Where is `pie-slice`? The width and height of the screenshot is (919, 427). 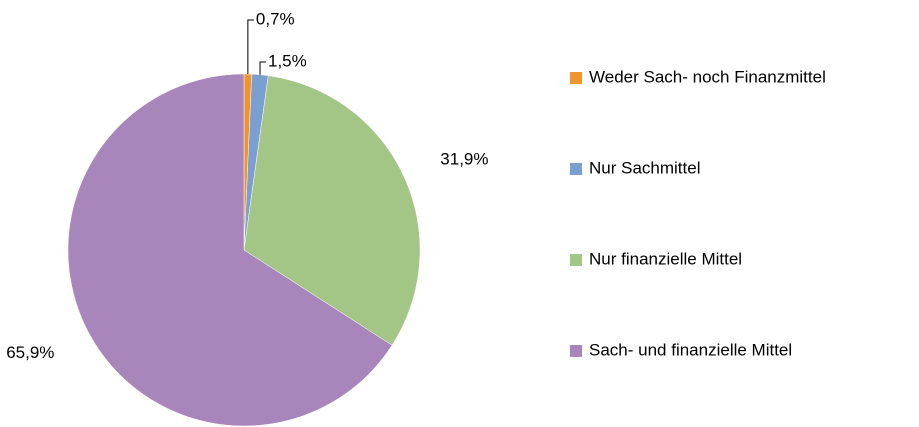
pie-slice is located at coordinates (332, 210).